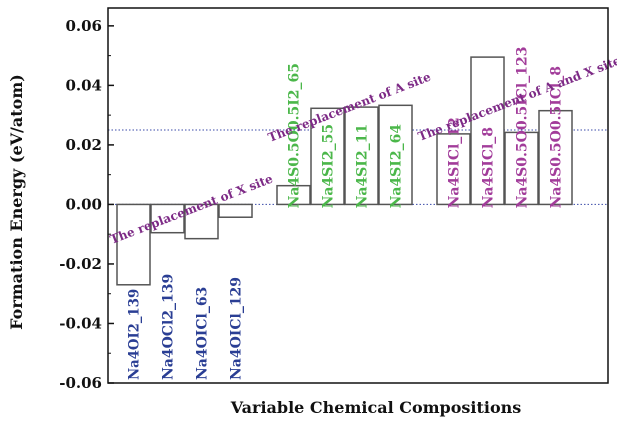 This screenshot has height=424, width=617. I want to click on bar-label: Na4OICl_129, so click(237, 328).